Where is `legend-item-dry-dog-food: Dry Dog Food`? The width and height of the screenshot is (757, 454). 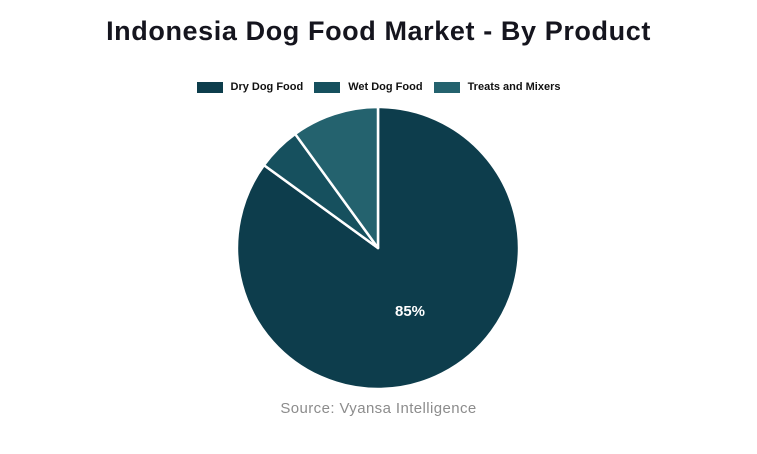 legend-item-dry-dog-food: Dry Dog Food is located at coordinates (250, 87).